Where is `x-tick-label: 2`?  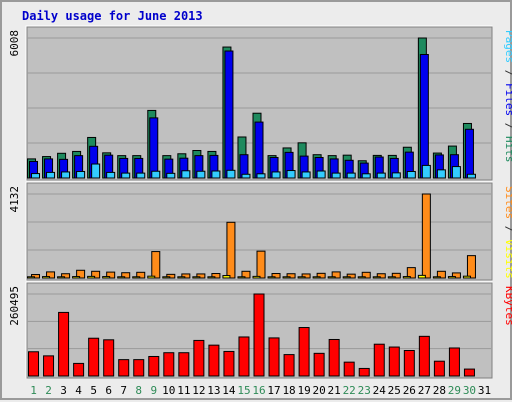
x-tick-label: 2 is located at coordinates (48, 390).